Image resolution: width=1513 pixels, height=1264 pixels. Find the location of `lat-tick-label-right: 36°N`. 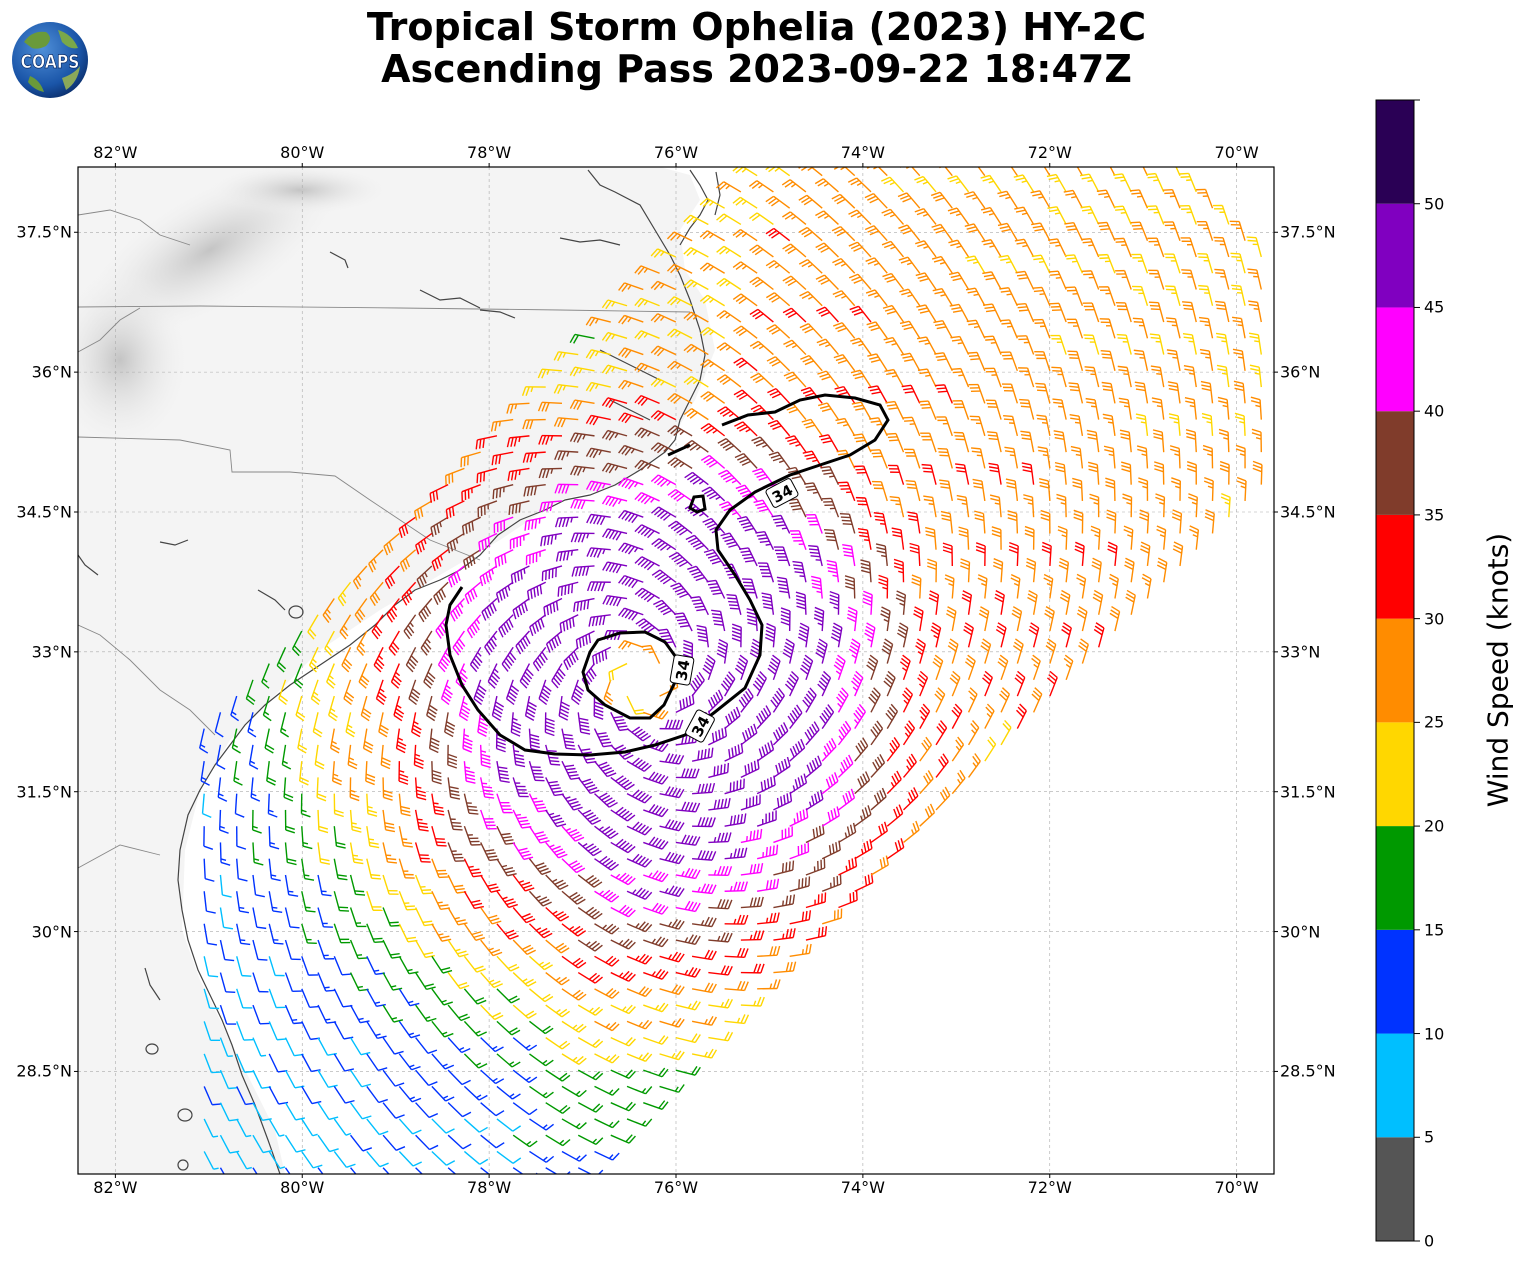

lat-tick-label-right: 36°N is located at coordinates (1300, 372).